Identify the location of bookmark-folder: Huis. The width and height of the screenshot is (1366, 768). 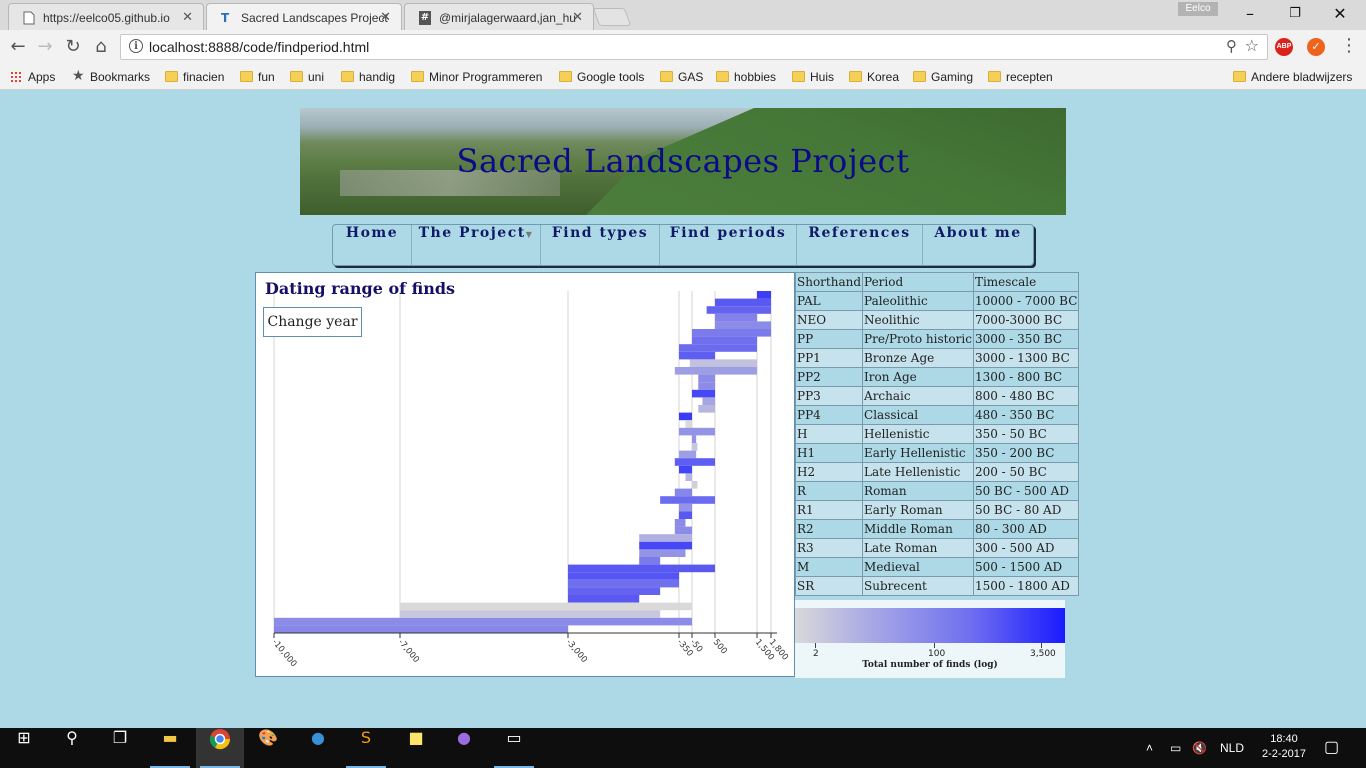
(813, 77).